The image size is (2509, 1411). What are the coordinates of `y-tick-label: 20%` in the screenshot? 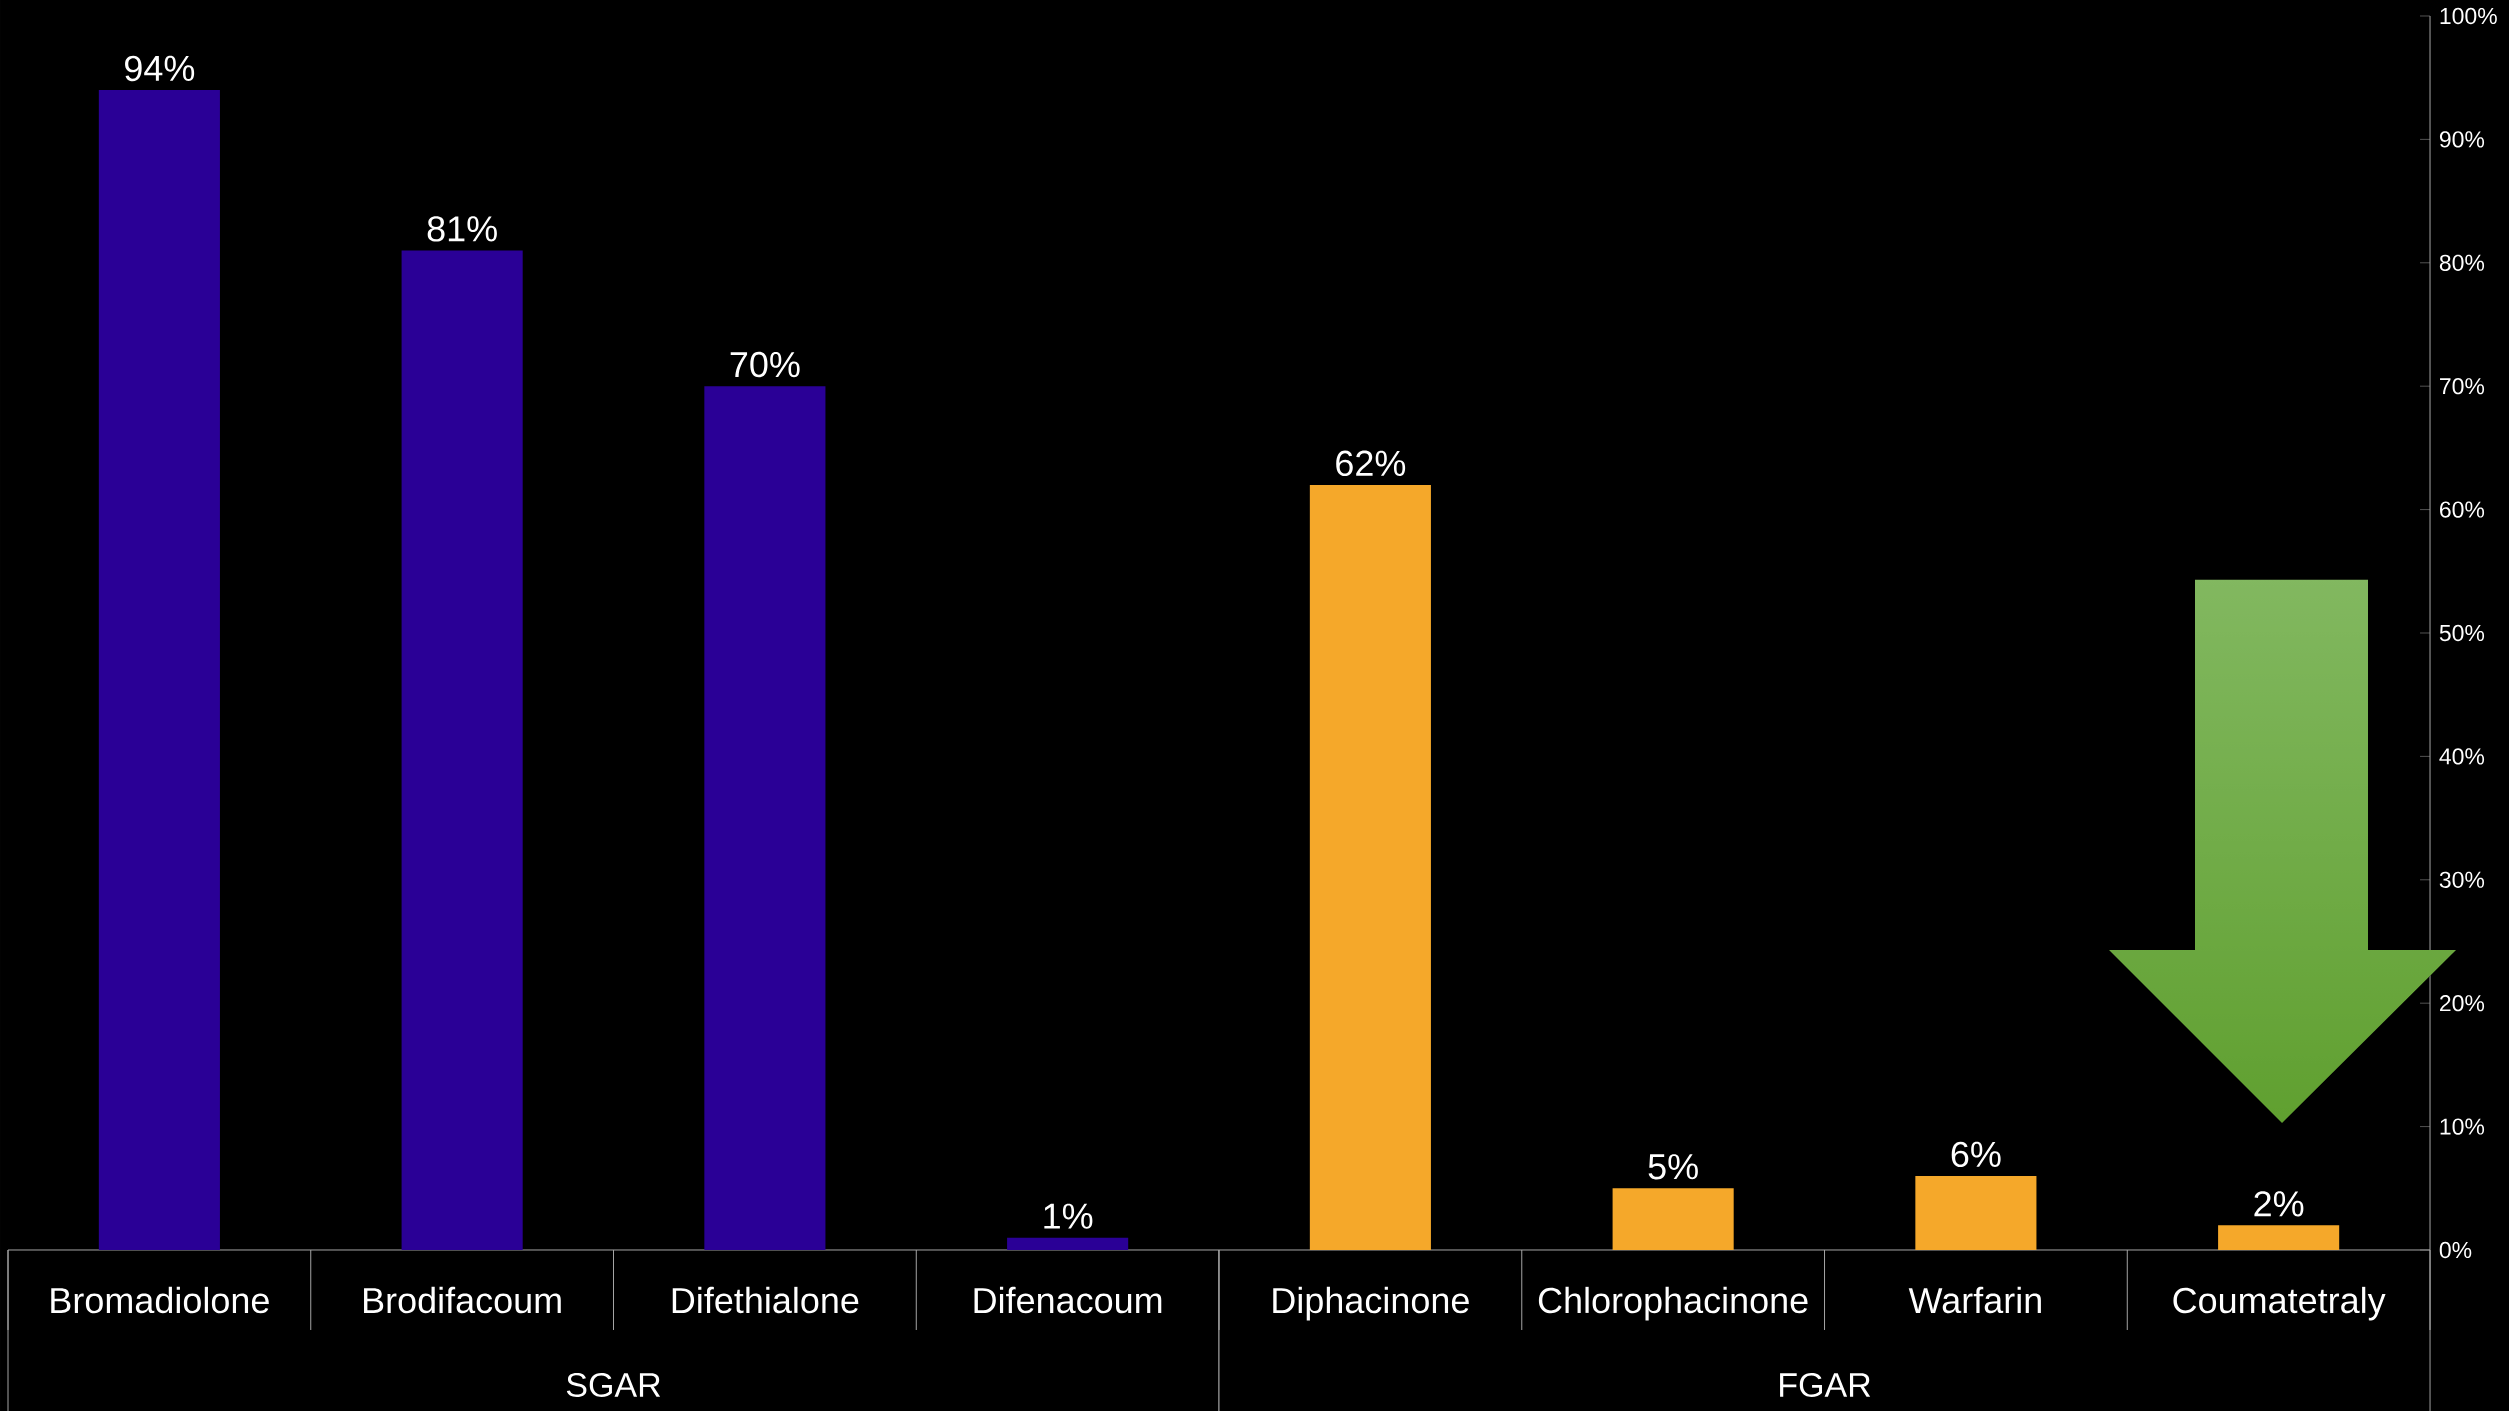 It's located at (2462, 1003).